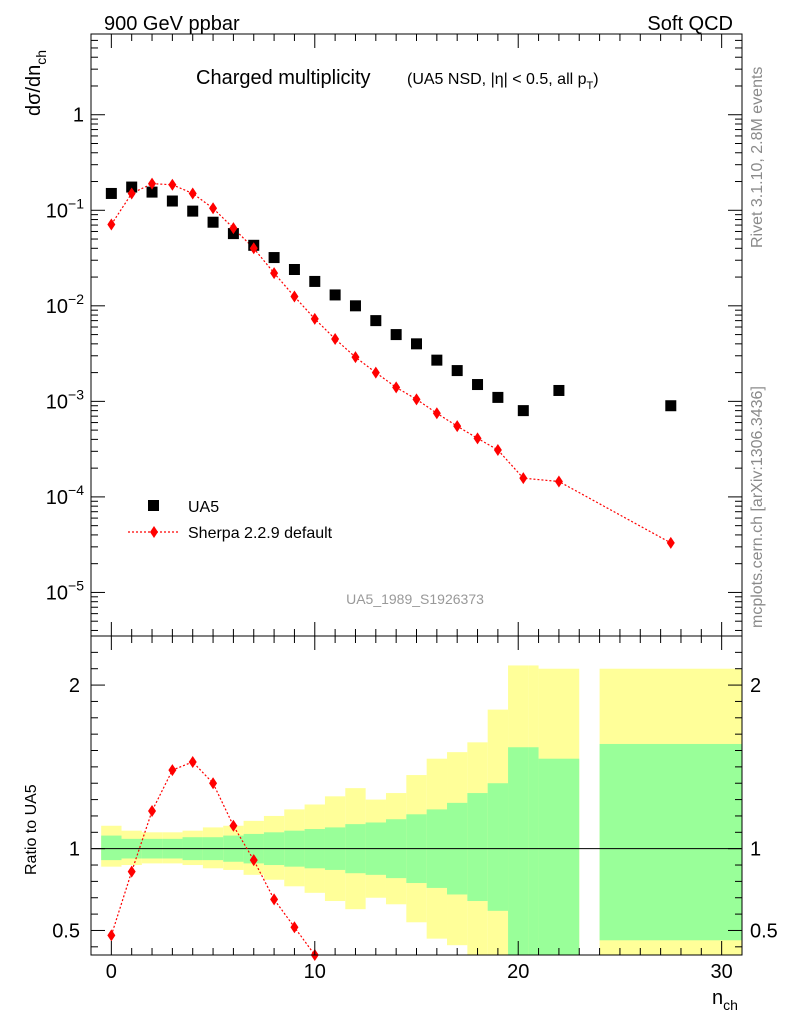 The height and width of the screenshot is (1024, 786). What do you see at coordinates (65, 590) in the screenshot?
I see `y-tick-label: 10⁻⁵` at bounding box center [65, 590].